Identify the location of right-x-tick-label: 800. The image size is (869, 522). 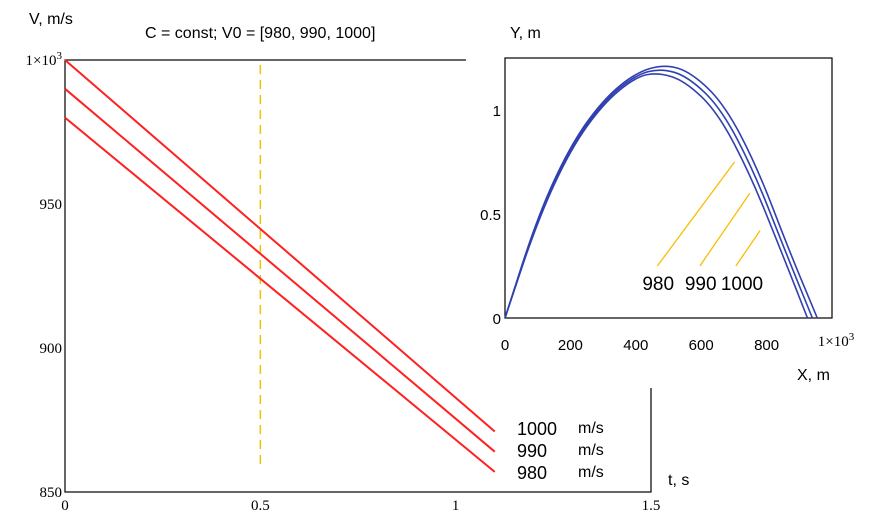
(766, 345).